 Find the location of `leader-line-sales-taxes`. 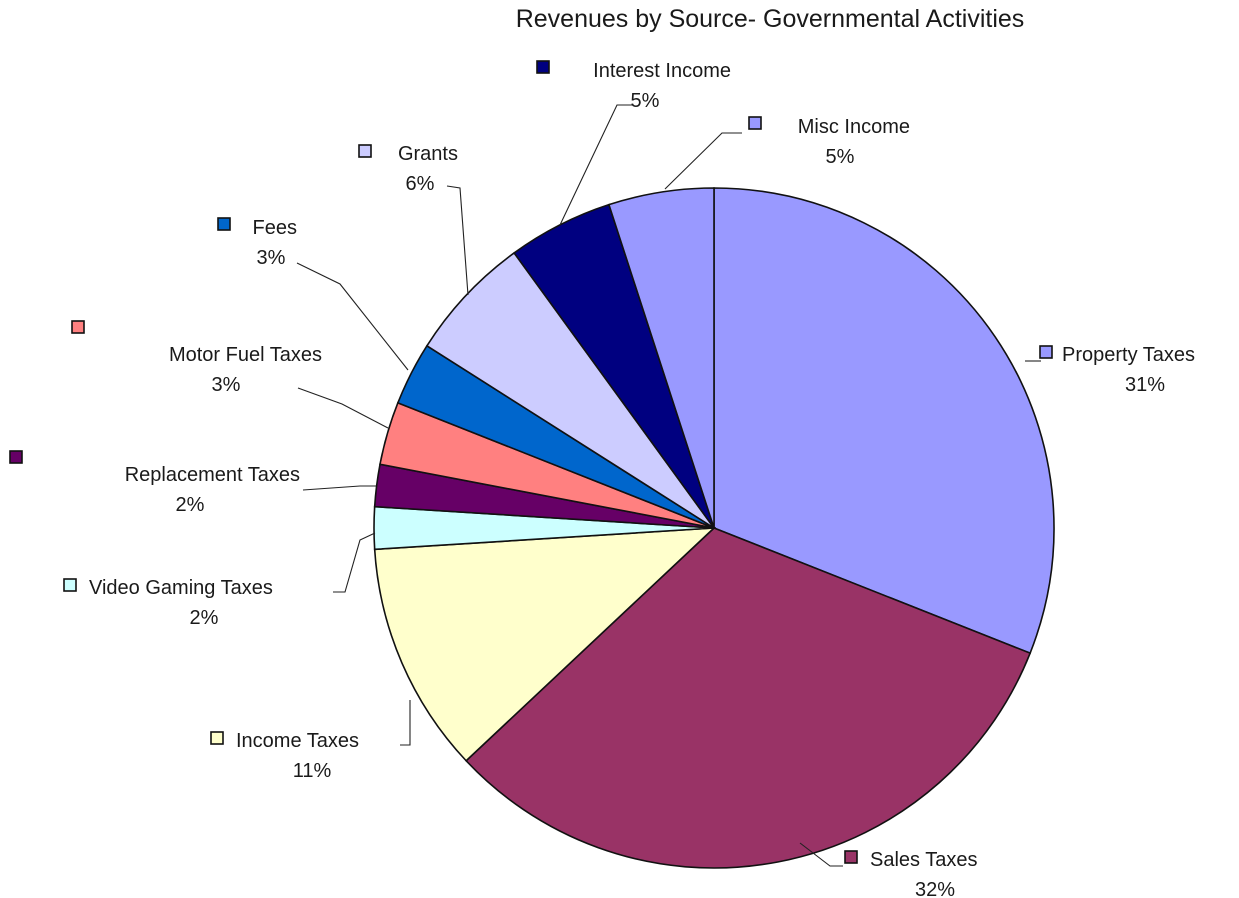

leader-line-sales-taxes is located at coordinates (821, 854).